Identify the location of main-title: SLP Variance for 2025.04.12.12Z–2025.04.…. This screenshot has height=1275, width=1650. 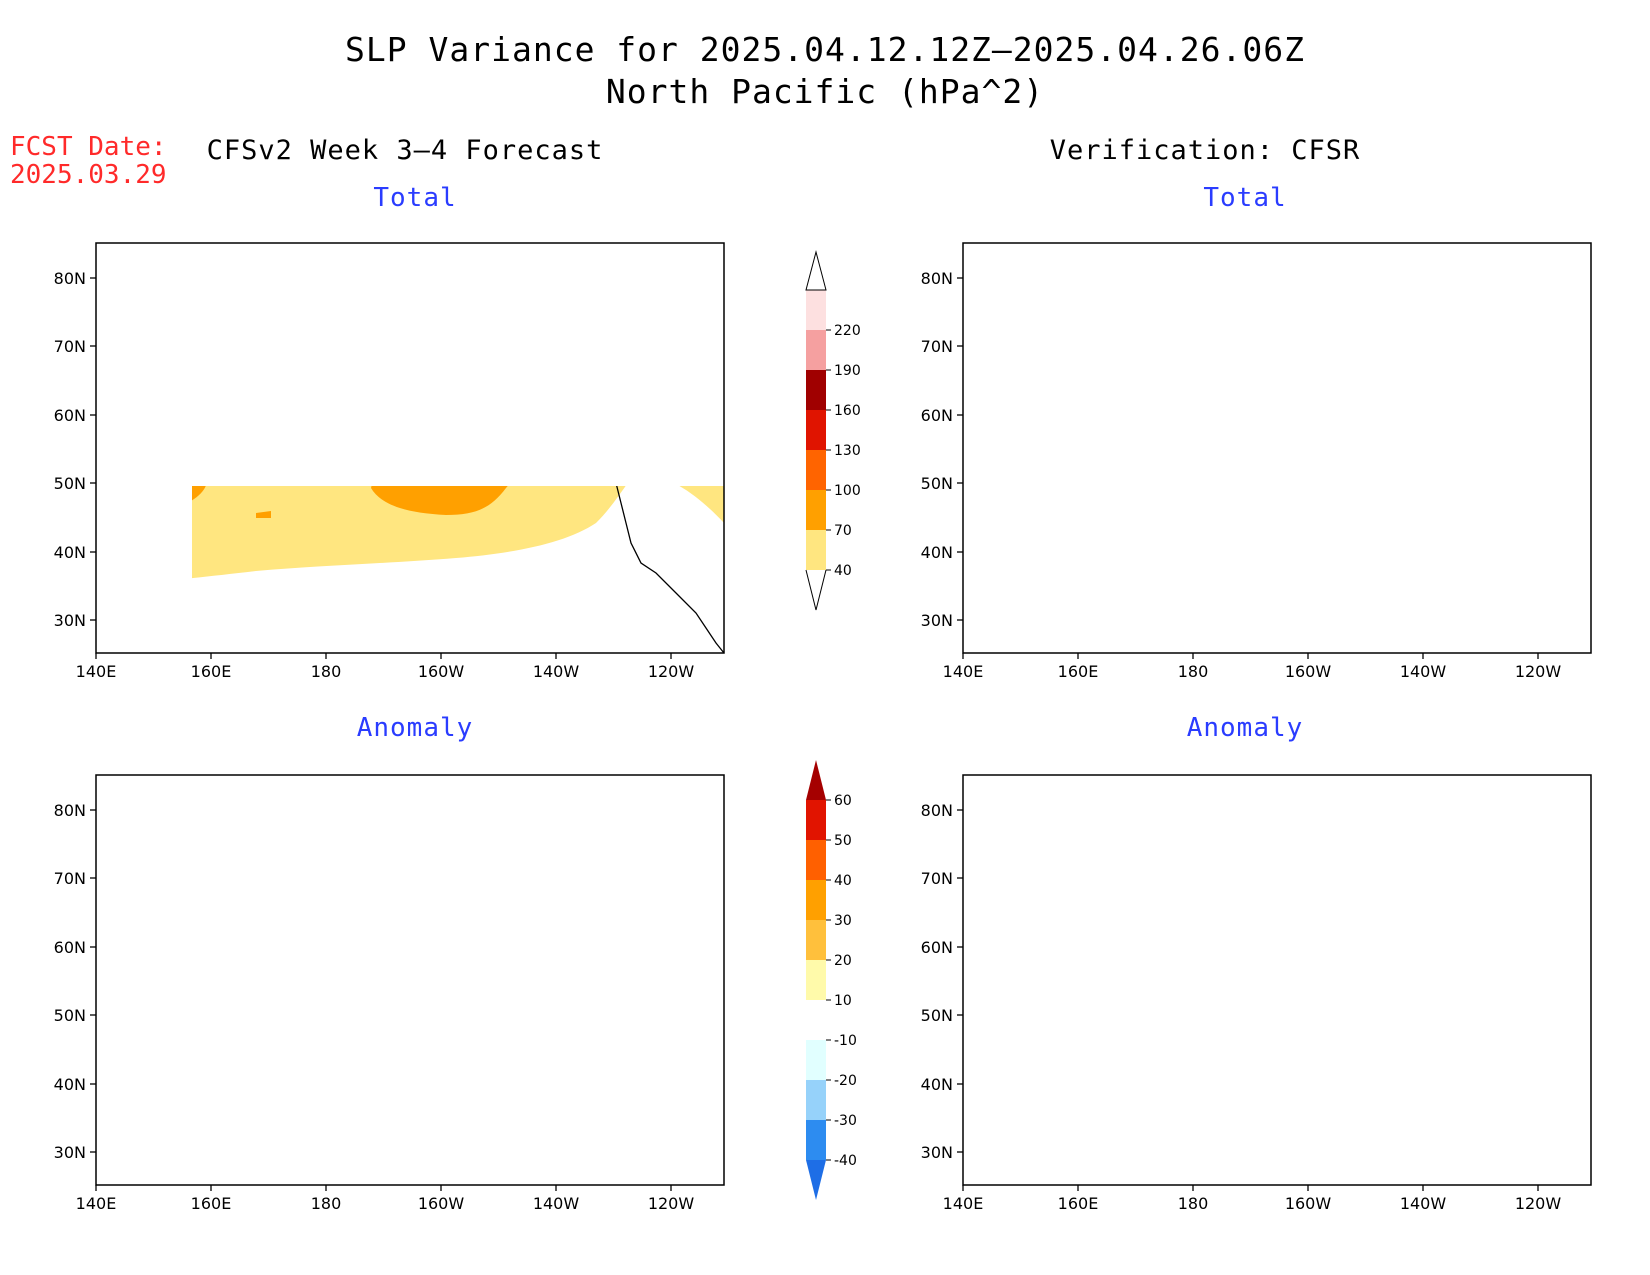
(825, 49).